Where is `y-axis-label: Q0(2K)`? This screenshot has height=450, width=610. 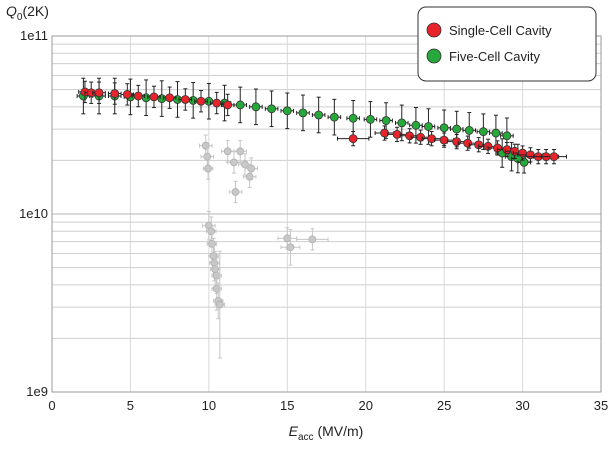
y-axis-label: Q0(2K) is located at coordinates (27, 13).